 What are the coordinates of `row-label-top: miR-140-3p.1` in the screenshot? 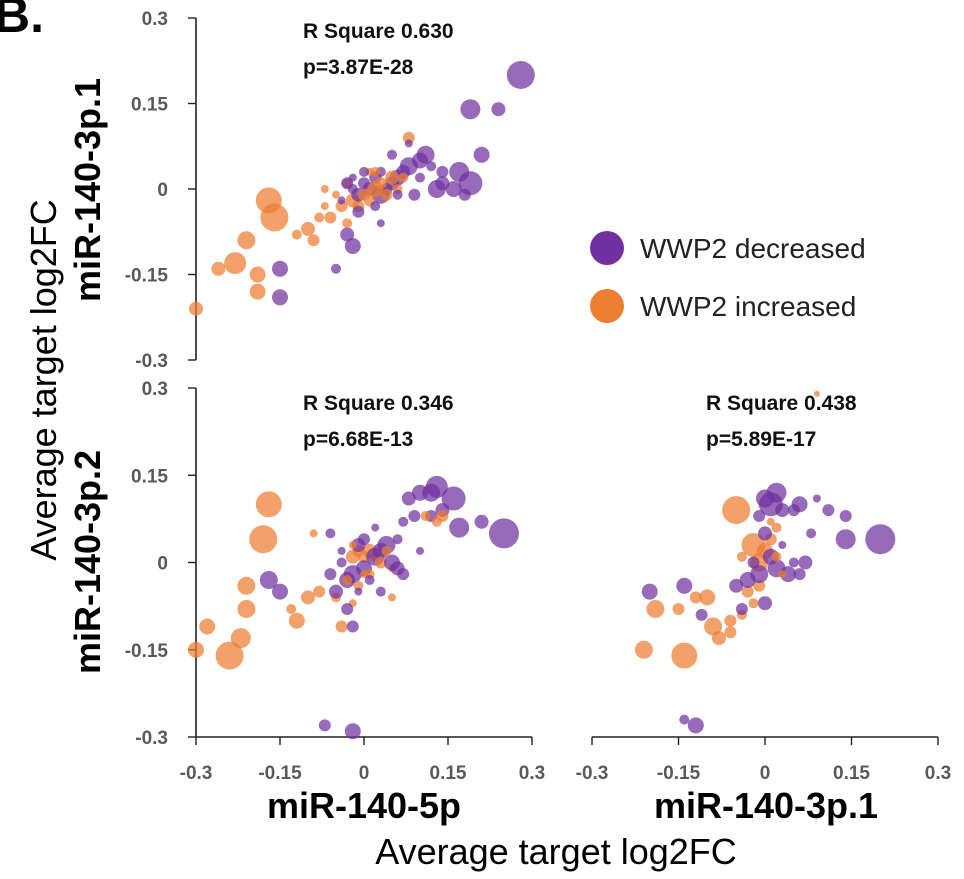 It's located at (87, 190).